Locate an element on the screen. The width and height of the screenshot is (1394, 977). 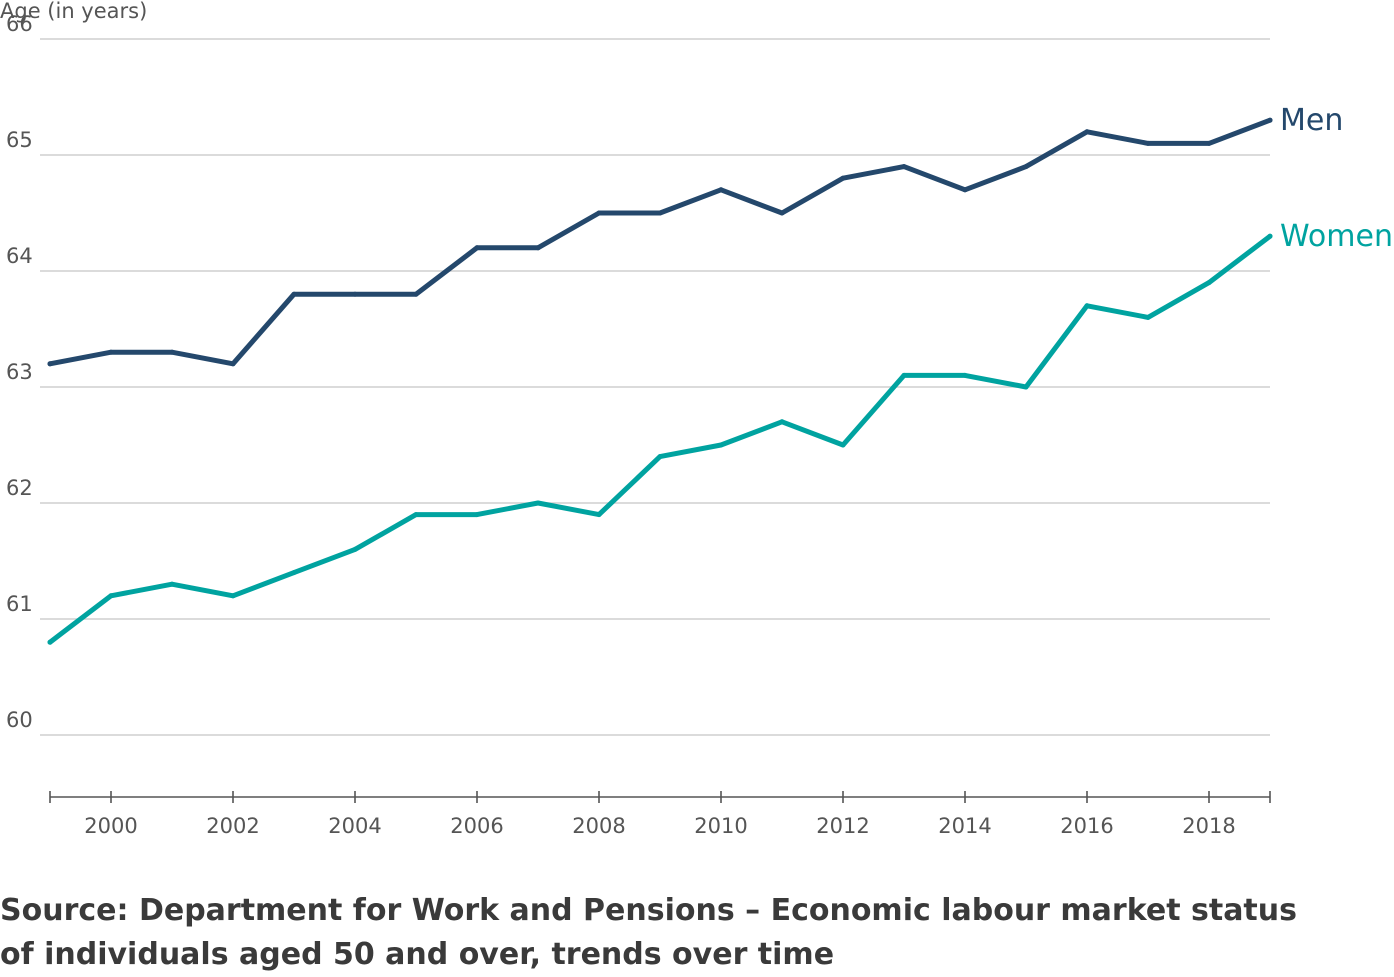
data-point-men-2011 is located at coordinates (782, 213).